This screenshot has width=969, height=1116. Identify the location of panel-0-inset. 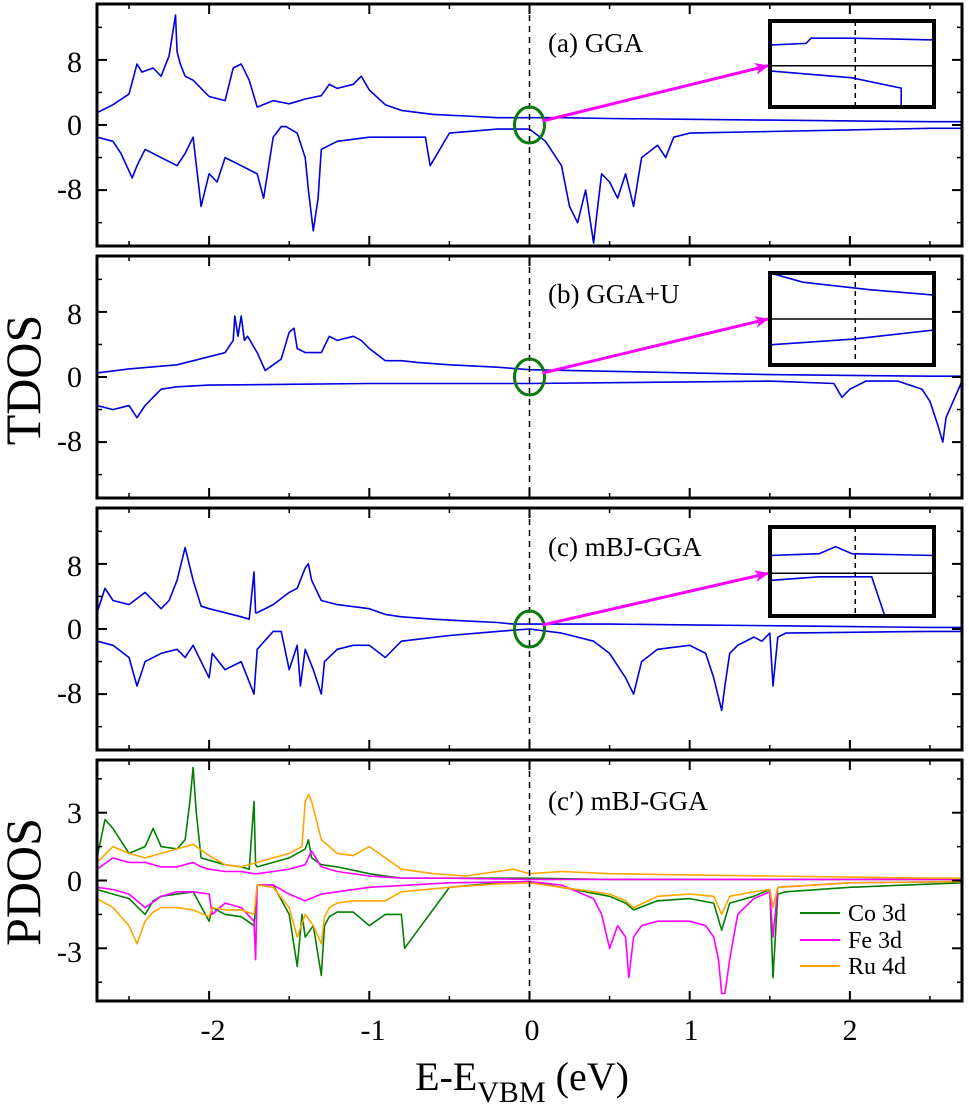
(852, 64).